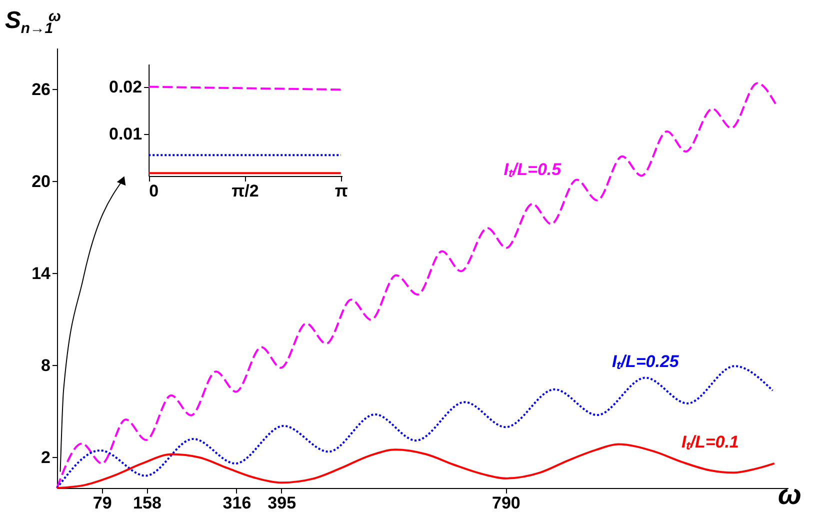 The width and height of the screenshot is (834, 516). What do you see at coordinates (147, 503) in the screenshot?
I see `x-tick-label: 158` at bounding box center [147, 503].